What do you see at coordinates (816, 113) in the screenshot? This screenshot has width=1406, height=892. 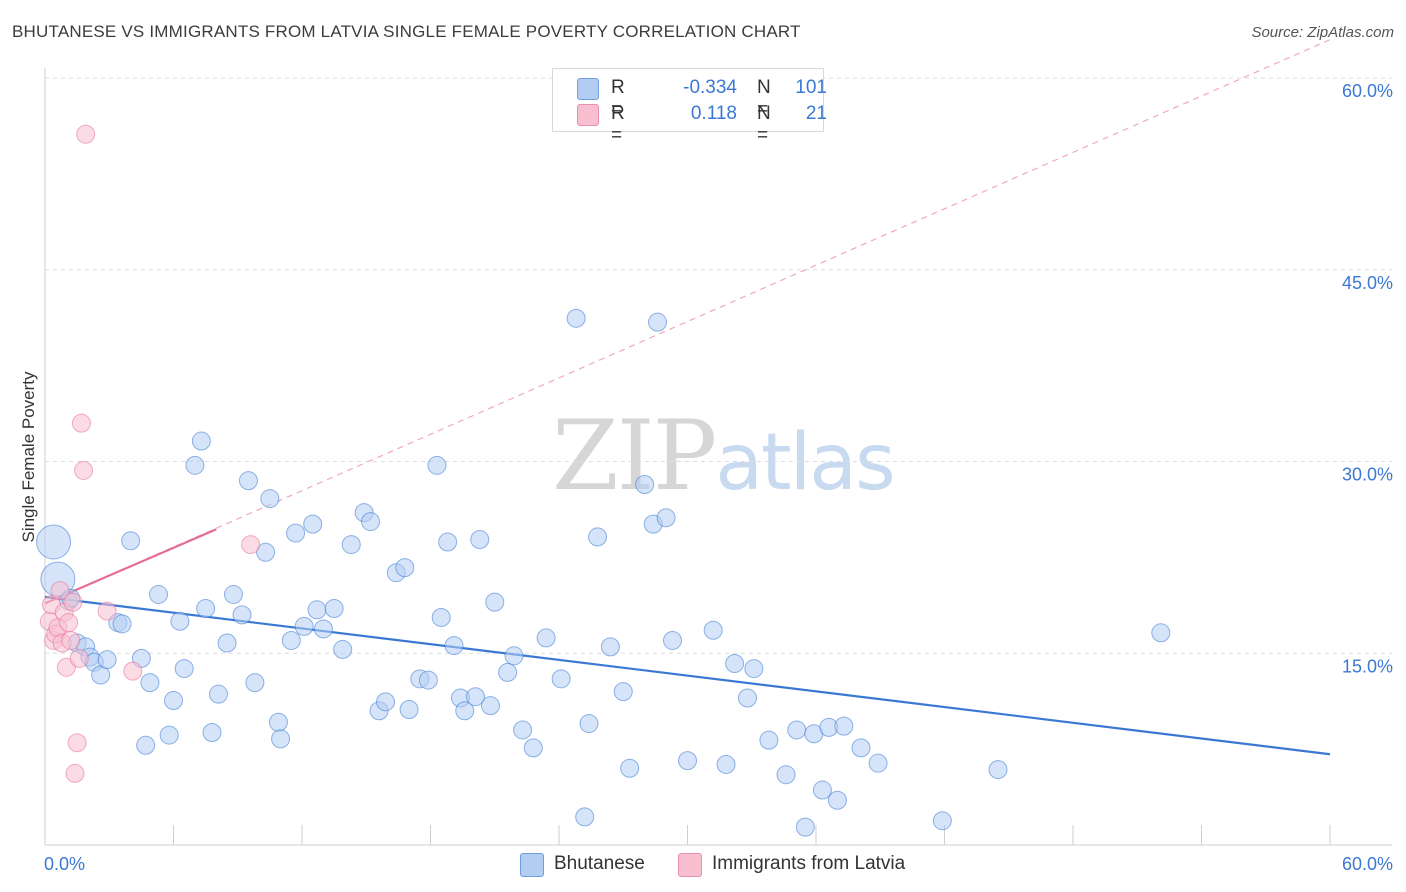 I see `n-value: 21` at bounding box center [816, 113].